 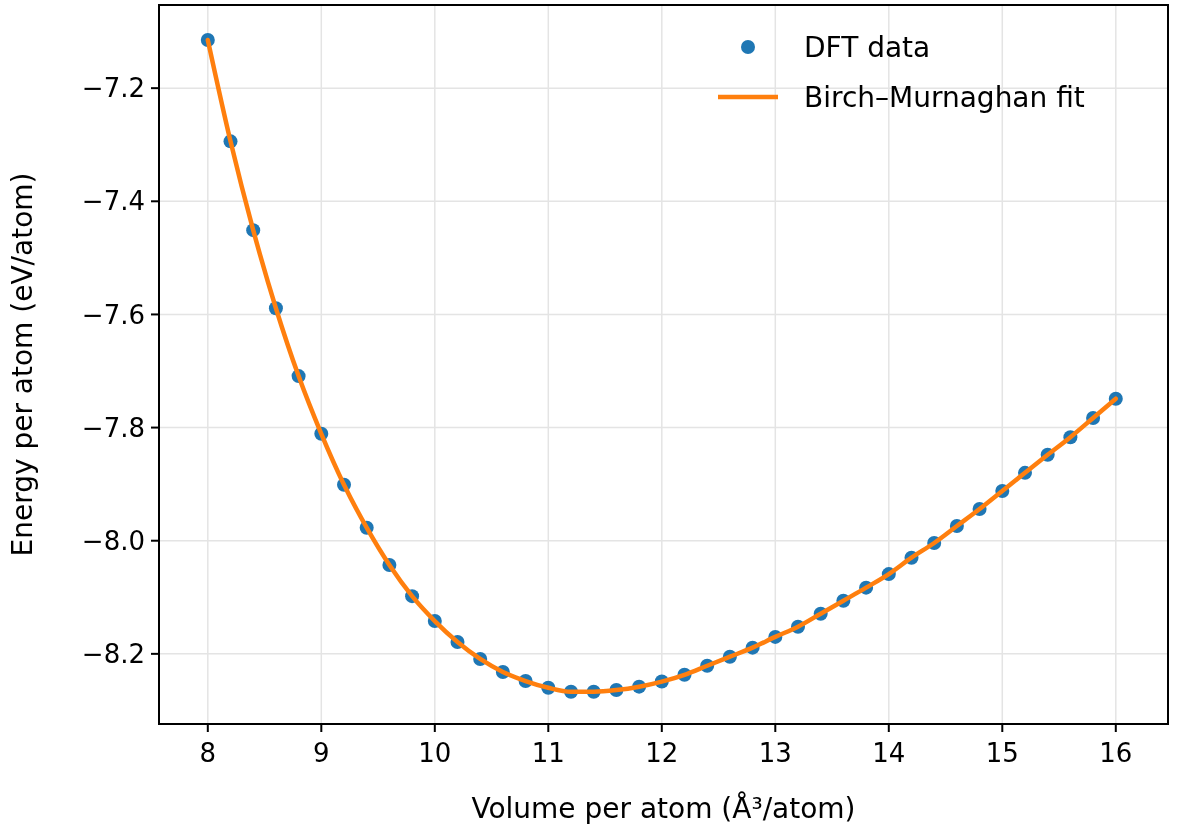 What do you see at coordinates (889, 753) in the screenshot?
I see `x-tick-label: 14` at bounding box center [889, 753].